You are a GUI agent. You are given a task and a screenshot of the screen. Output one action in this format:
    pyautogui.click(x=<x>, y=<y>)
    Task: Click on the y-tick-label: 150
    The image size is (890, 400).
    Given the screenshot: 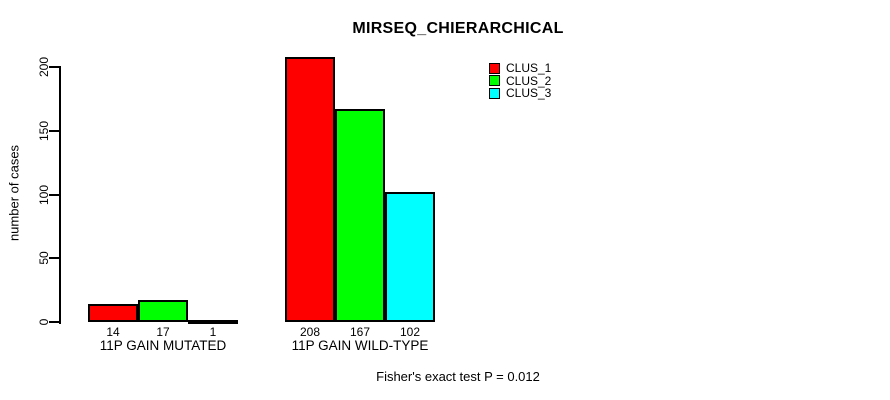 What is the action you would take?
    pyautogui.click(x=44, y=130)
    